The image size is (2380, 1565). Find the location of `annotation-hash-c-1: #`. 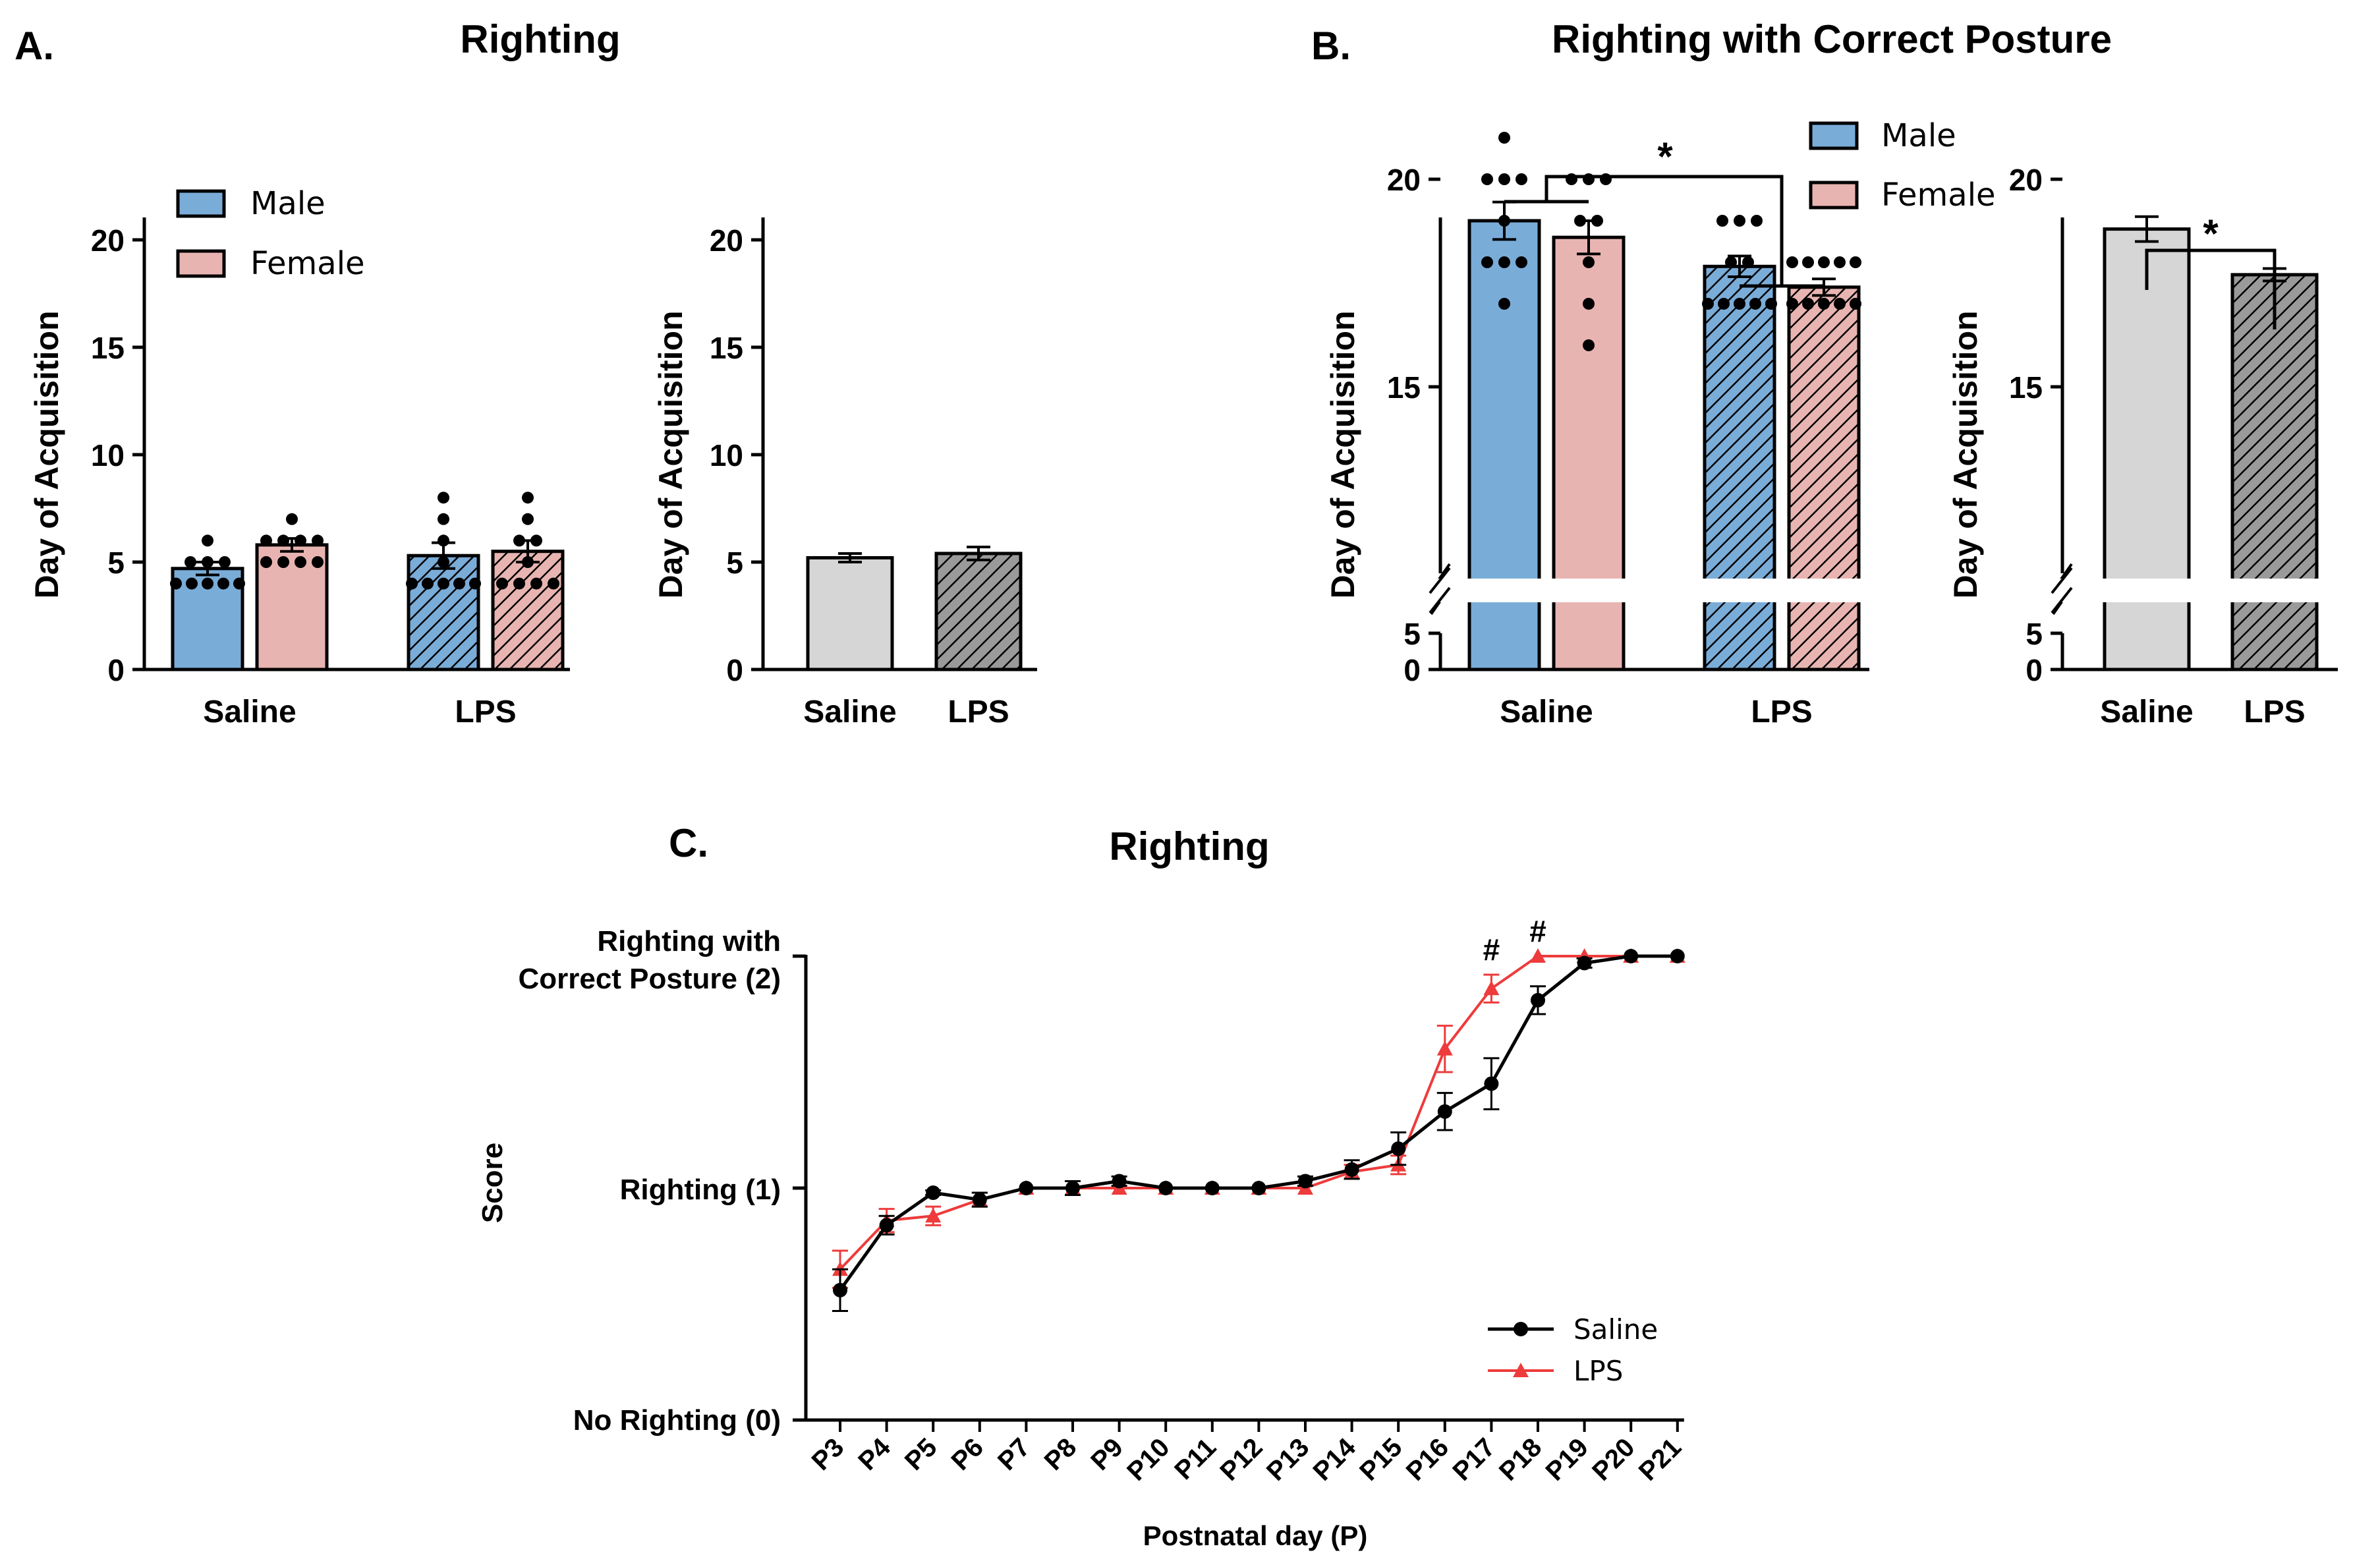

annotation-hash-c-1: # is located at coordinates (1537, 931).